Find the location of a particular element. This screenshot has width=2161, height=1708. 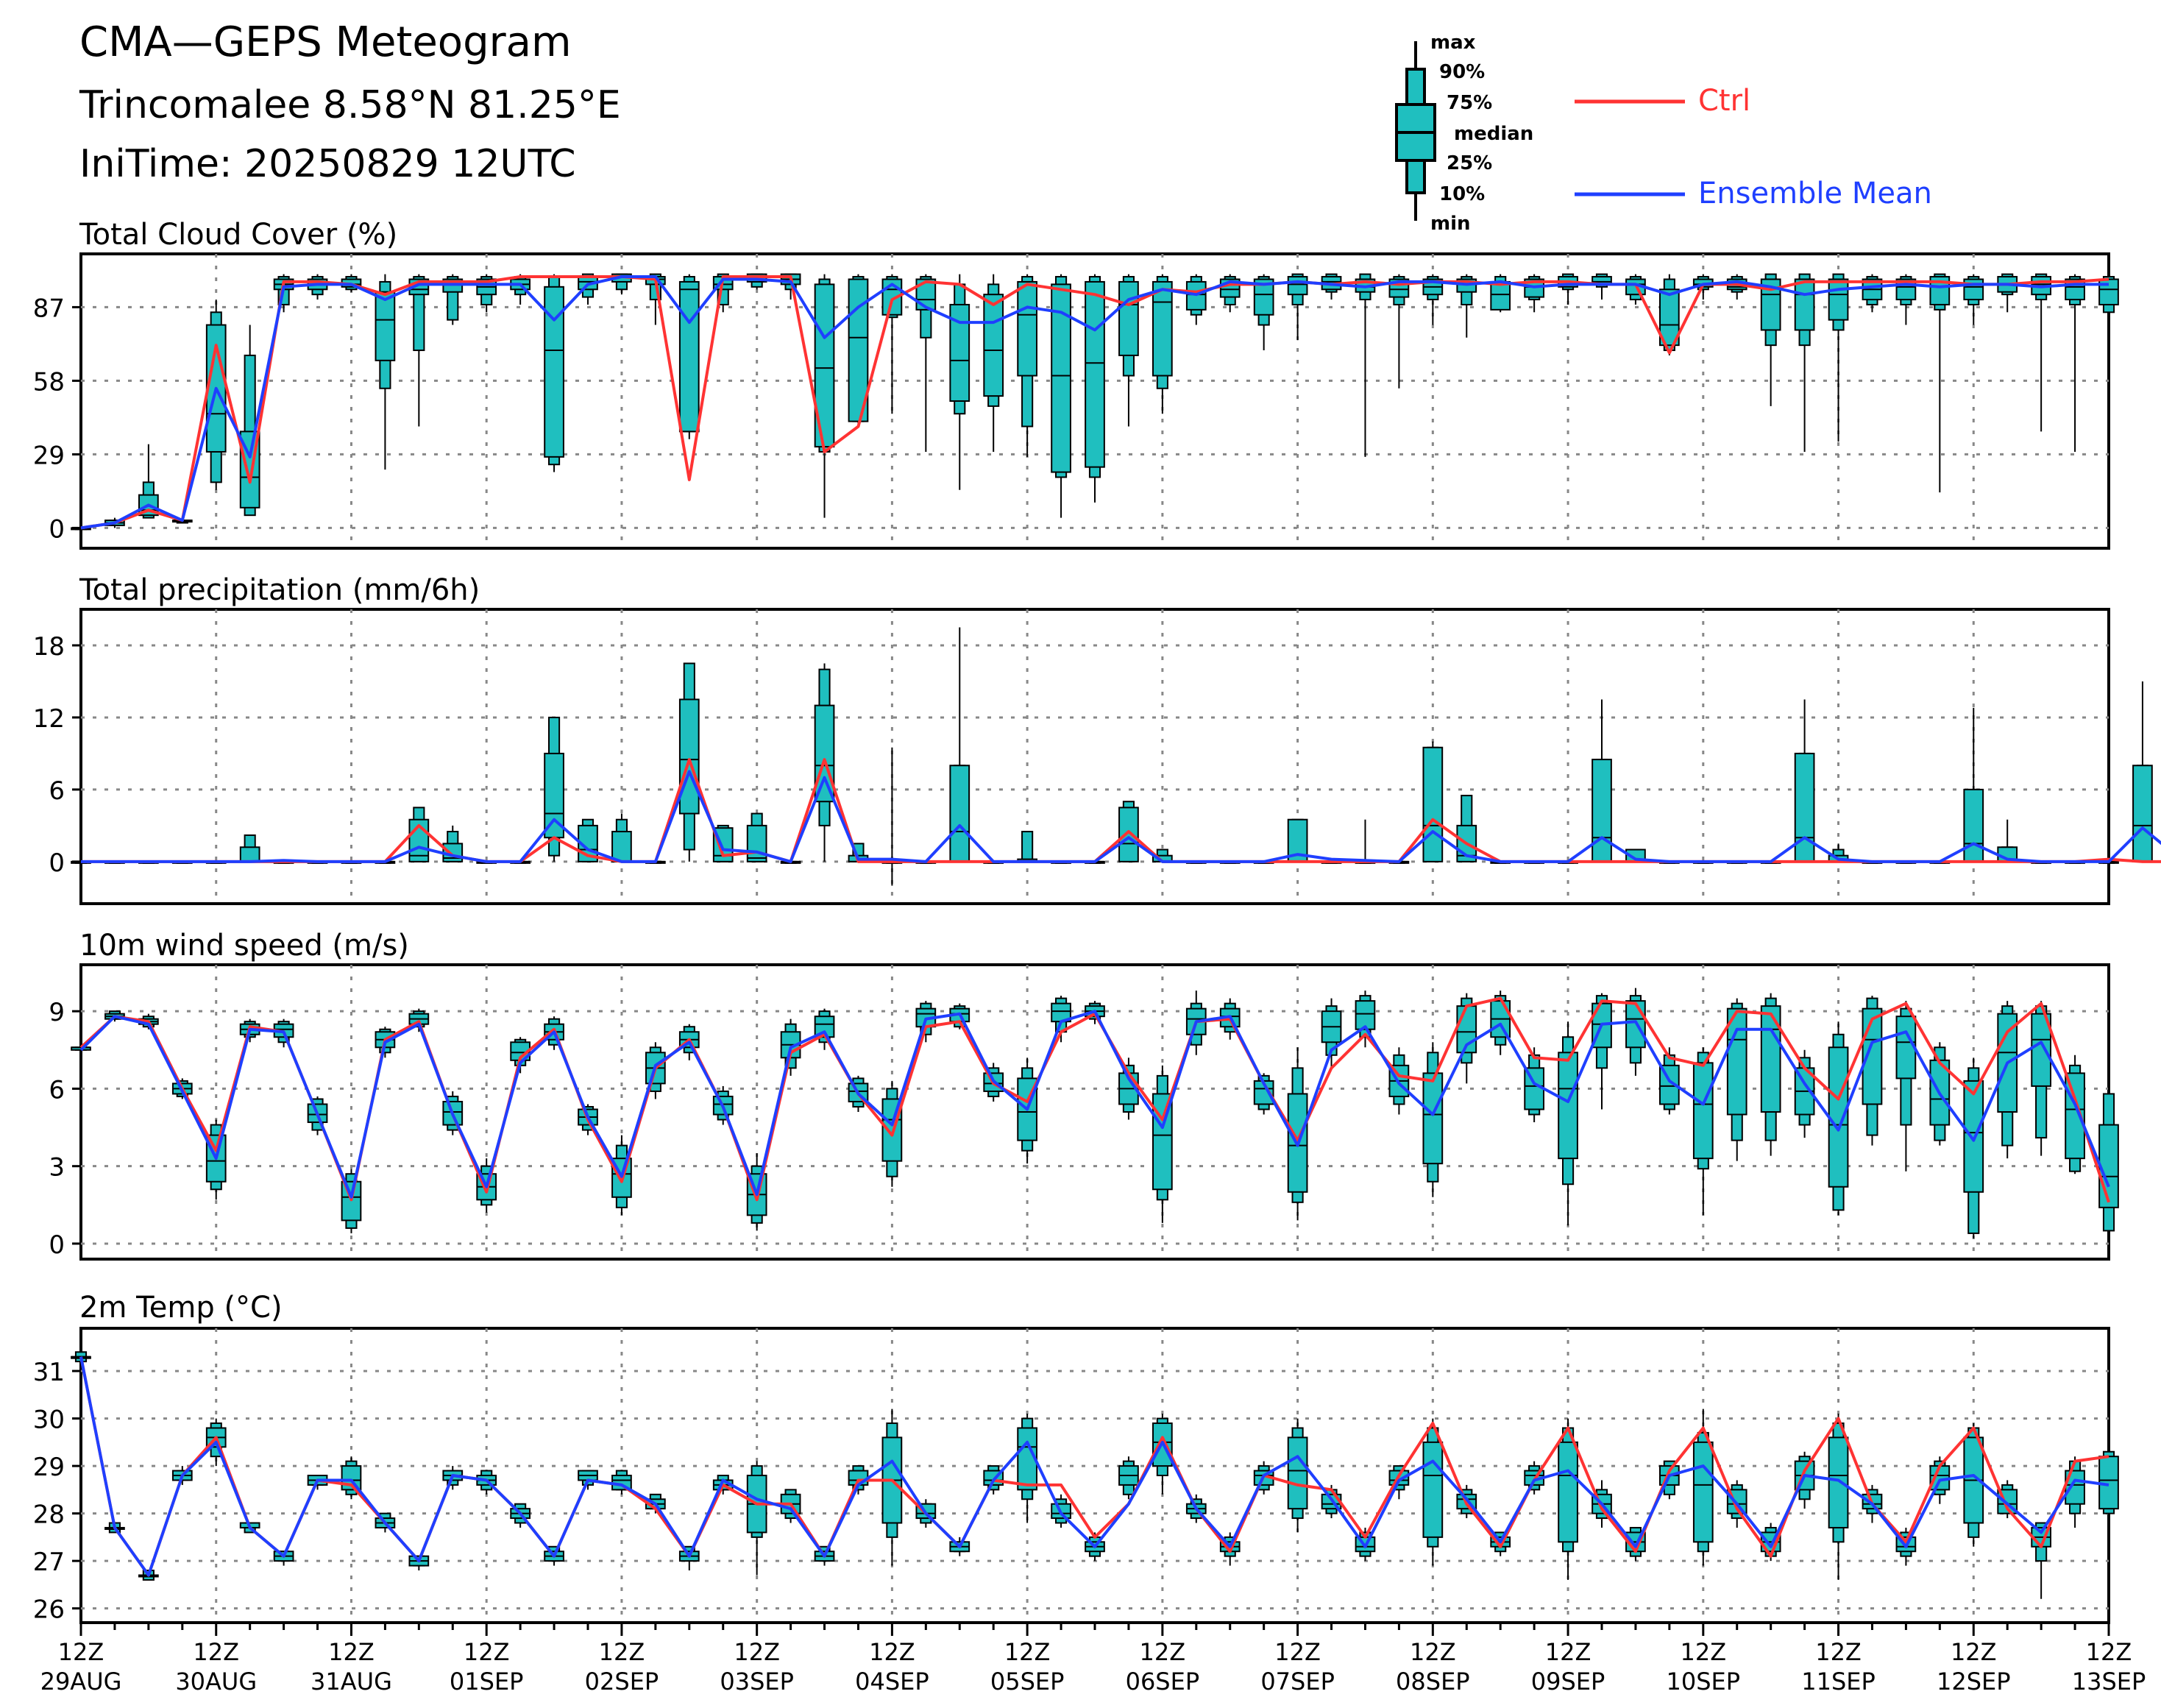

y-tick-label: 31 is located at coordinates (49, 1372).